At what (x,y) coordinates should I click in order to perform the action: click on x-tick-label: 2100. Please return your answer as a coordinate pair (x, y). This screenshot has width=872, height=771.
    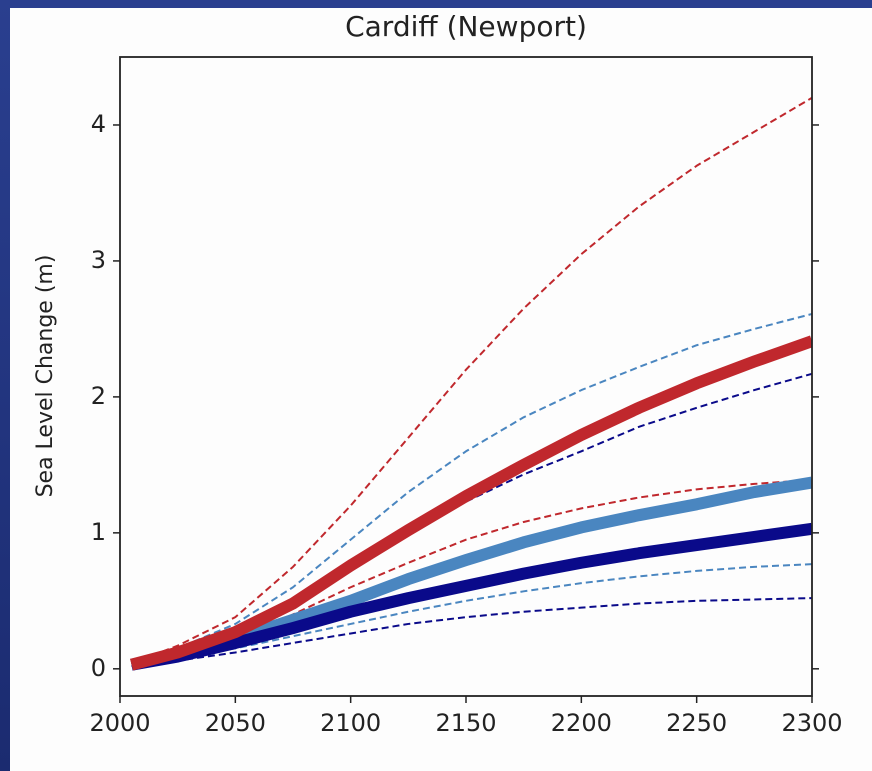
    Looking at the image, I should click on (350, 723).